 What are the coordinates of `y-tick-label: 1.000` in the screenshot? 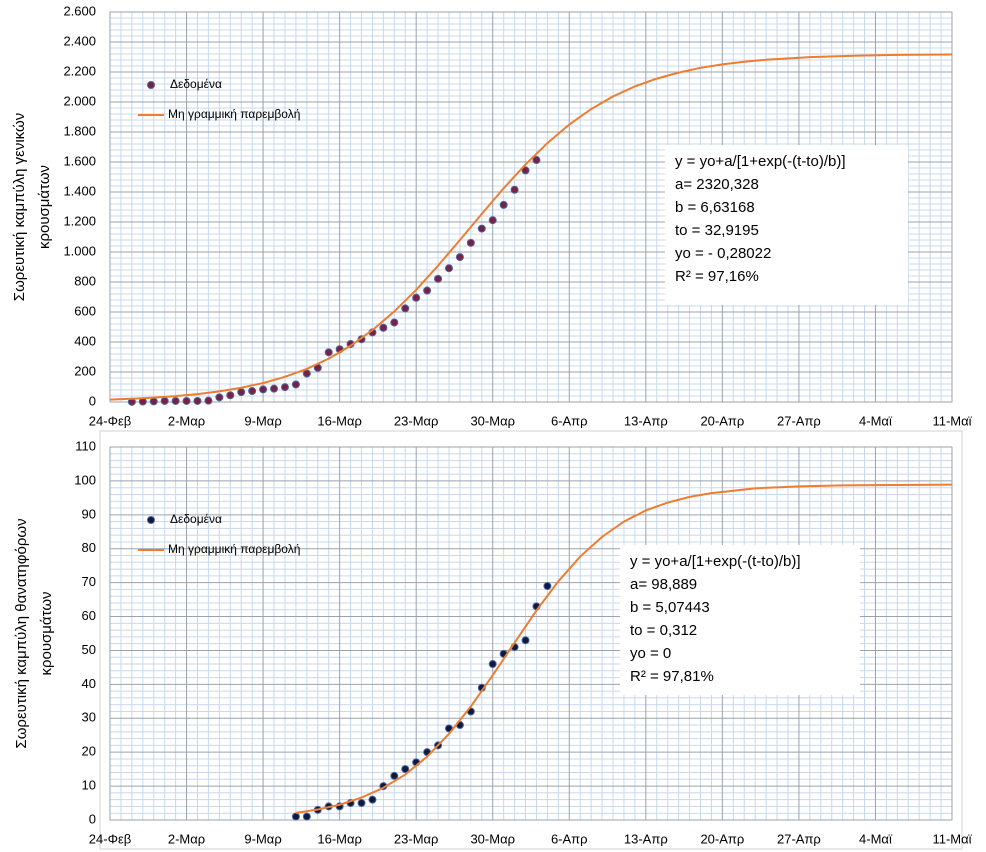 It's located at (79, 250).